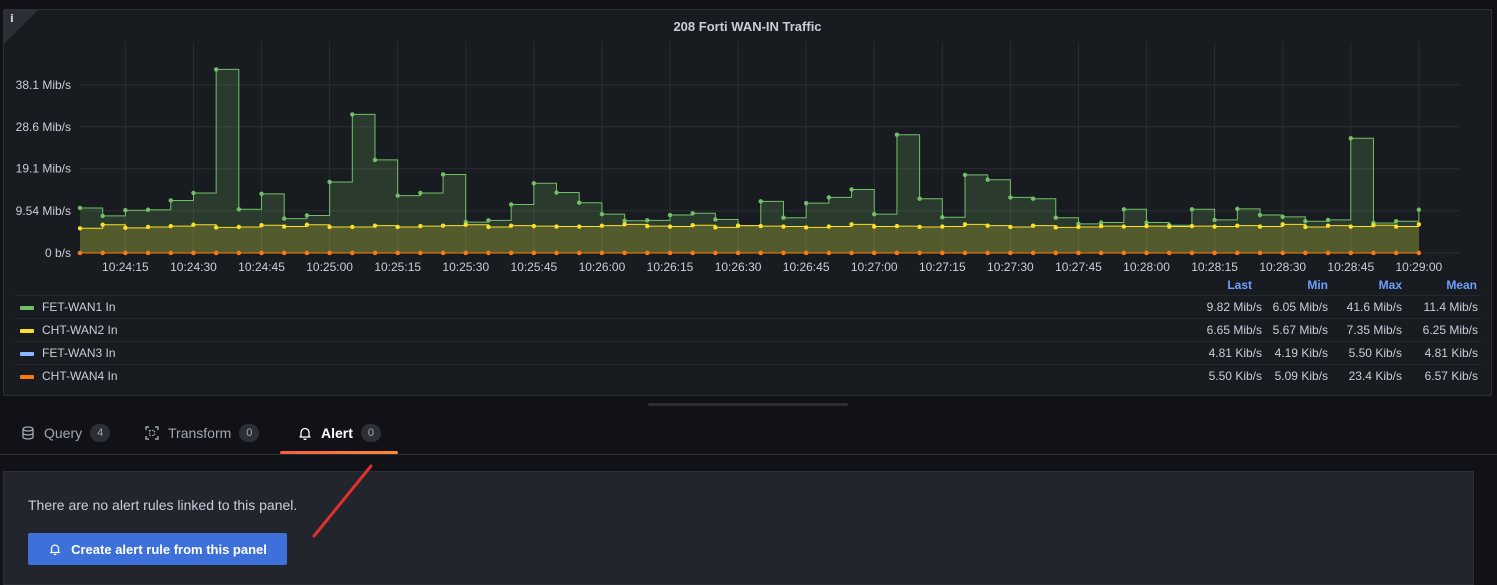 The height and width of the screenshot is (585, 1497). What do you see at coordinates (748, 454) in the screenshot?
I see `tabs-divider` at bounding box center [748, 454].